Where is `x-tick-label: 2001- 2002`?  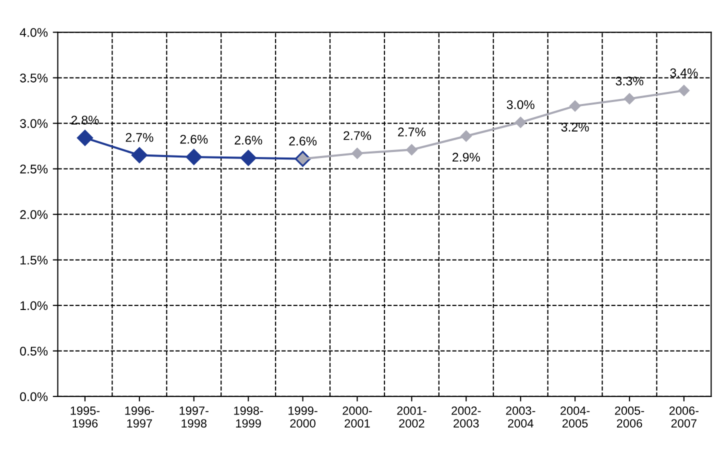
x-tick-label: 2001- 2002 is located at coordinates (411, 417).